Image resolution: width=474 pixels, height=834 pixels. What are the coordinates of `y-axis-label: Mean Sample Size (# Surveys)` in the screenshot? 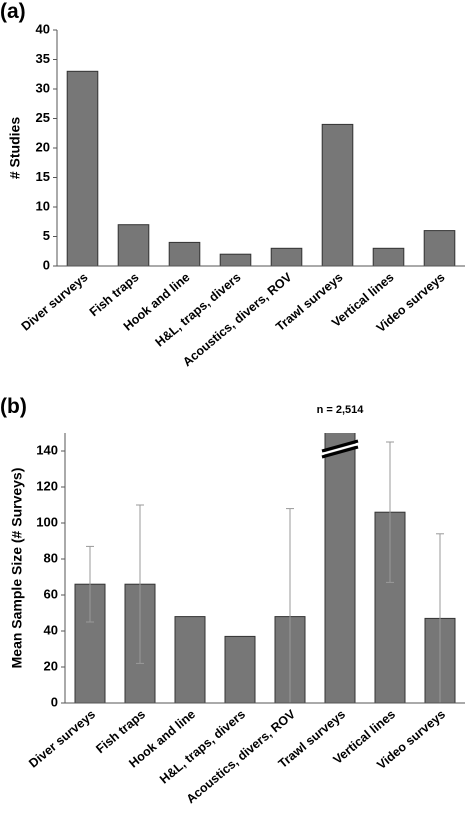 It's located at (17, 568).